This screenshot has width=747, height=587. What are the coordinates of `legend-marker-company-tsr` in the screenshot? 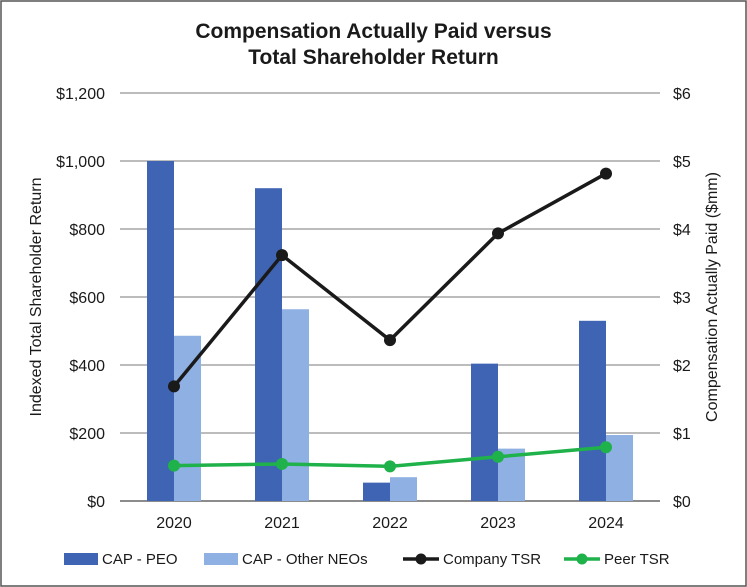 It's located at (421, 559).